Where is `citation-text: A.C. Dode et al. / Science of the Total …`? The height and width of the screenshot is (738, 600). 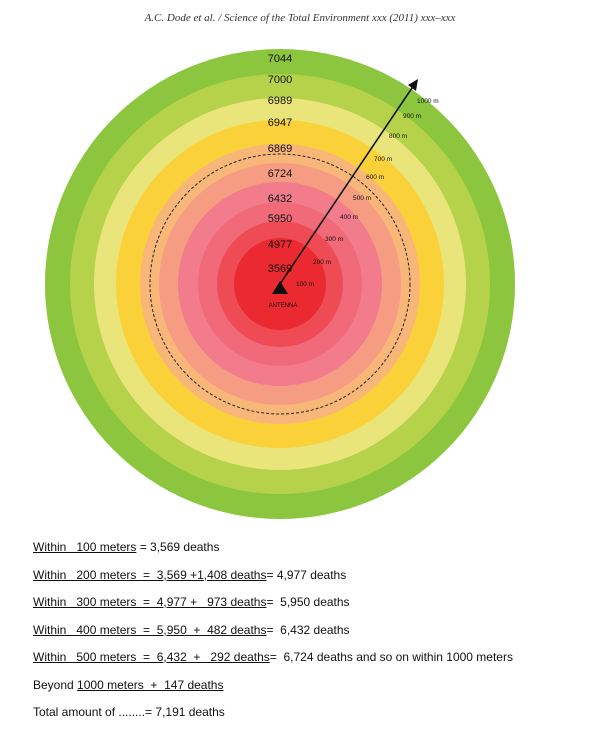 citation-text: A.C. Dode et al. / Science of the Total … is located at coordinates (300, 18).